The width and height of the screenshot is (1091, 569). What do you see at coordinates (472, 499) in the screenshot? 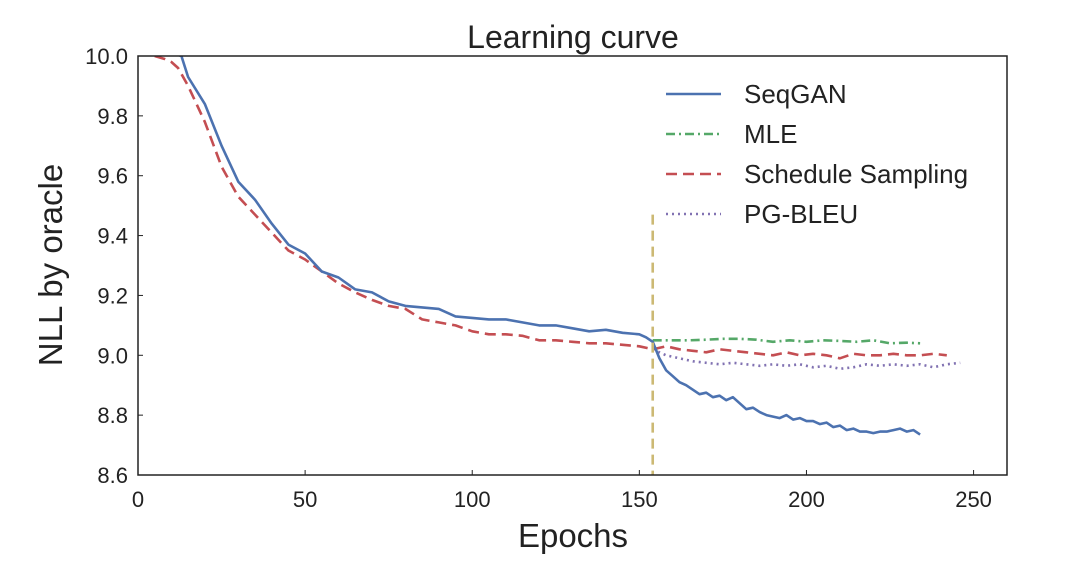
I see `x-tick-label: 100` at bounding box center [472, 499].